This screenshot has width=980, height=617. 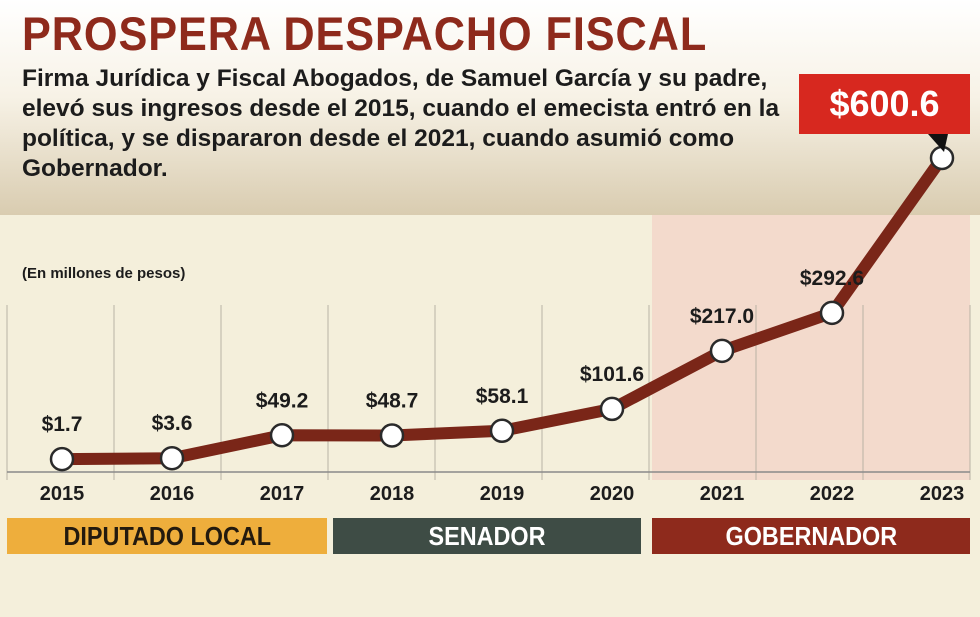 I want to click on x-tick-2021: 2021, so click(x=722, y=494).